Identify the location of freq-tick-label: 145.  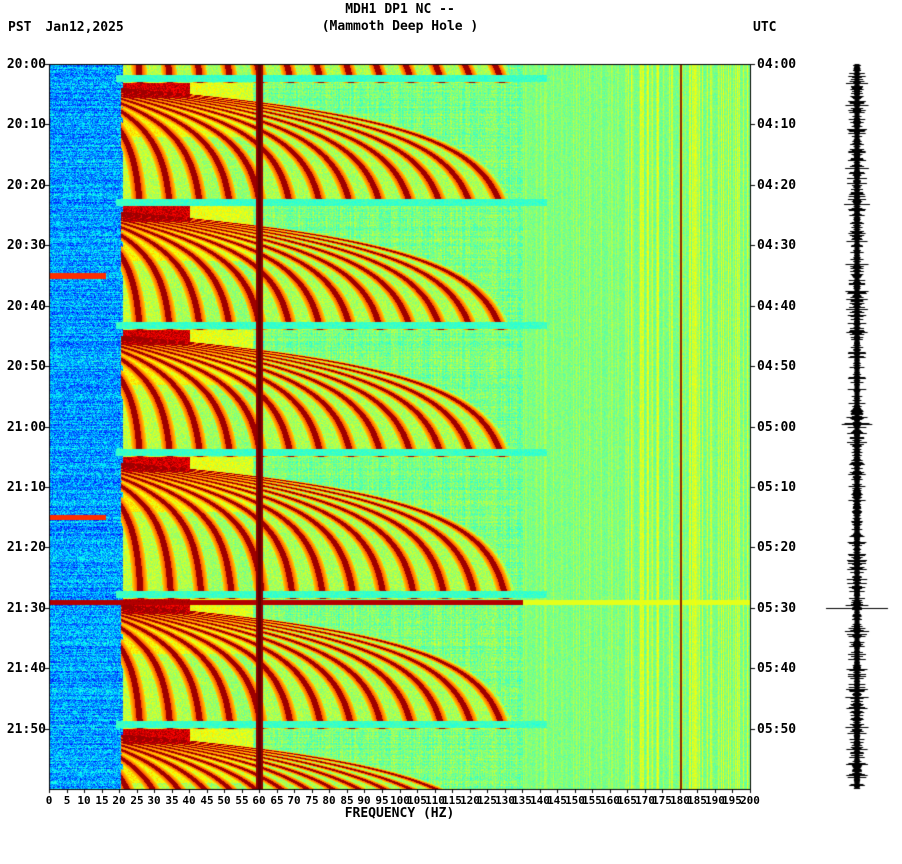
(557, 800).